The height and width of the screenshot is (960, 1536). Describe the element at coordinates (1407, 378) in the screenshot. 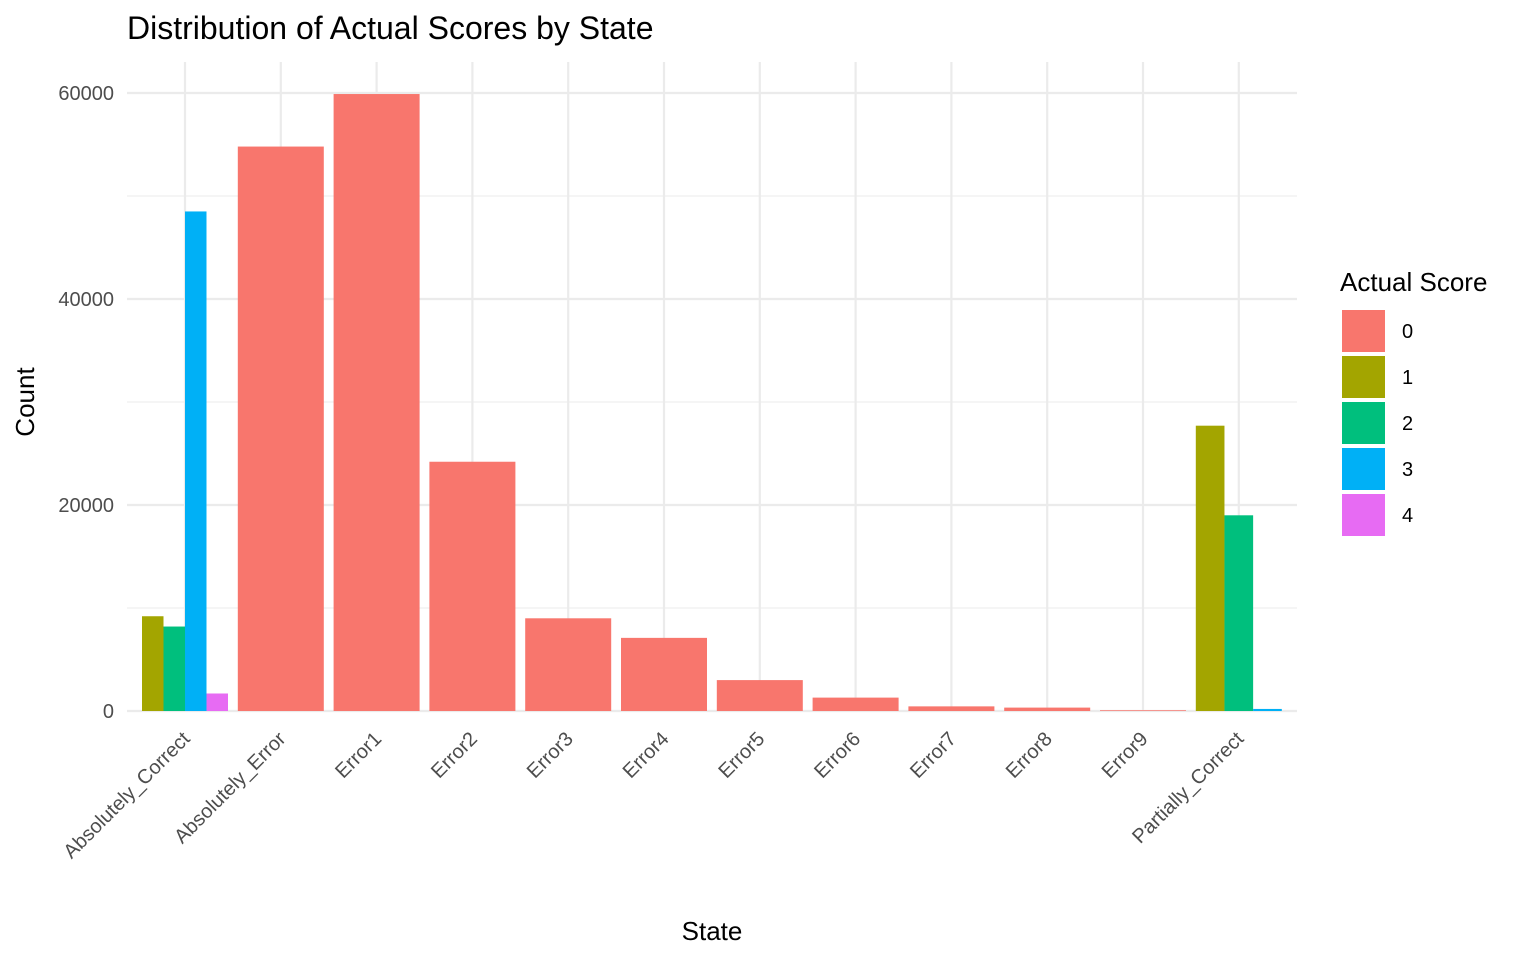

I see `legend-label: 1` at that location.